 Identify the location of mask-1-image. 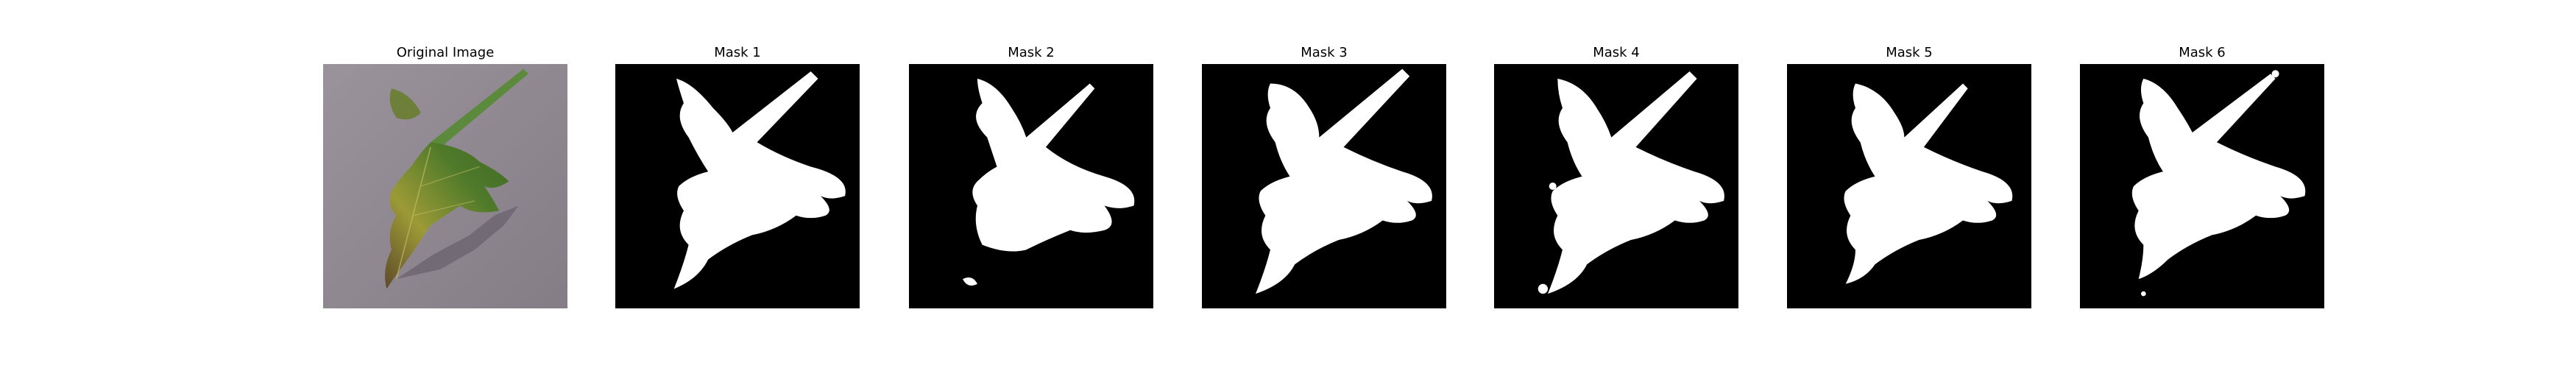
(737, 186).